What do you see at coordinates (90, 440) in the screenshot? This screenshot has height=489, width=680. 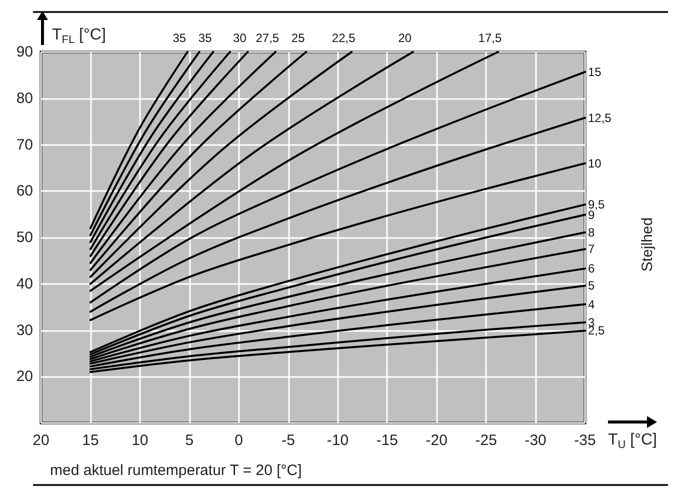 I see `x-tick-label: 15` at bounding box center [90, 440].